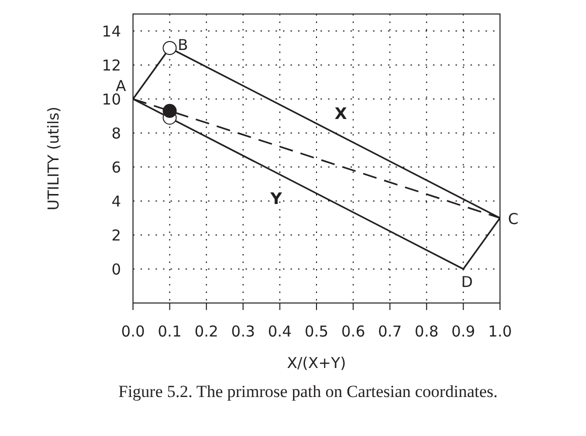 The width and height of the screenshot is (586, 436). What do you see at coordinates (341, 113) in the screenshot?
I see `series-label: X` at bounding box center [341, 113].